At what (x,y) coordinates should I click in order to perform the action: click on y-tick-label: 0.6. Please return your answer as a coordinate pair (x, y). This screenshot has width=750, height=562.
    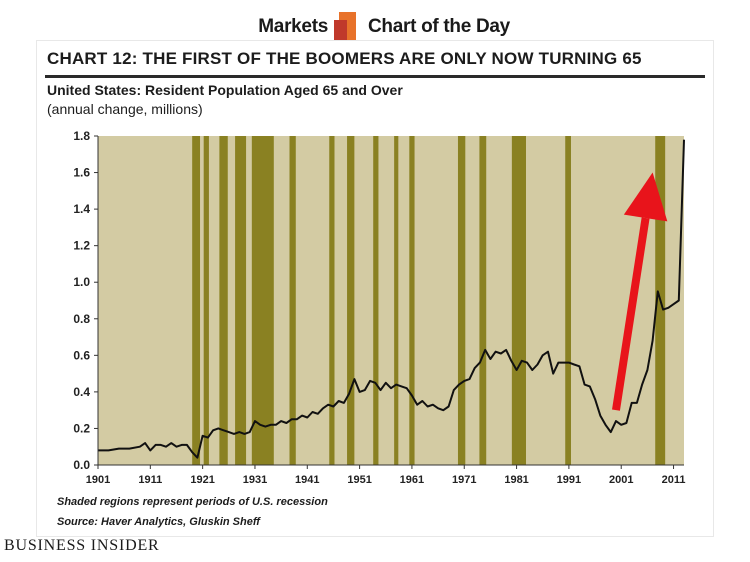
    Looking at the image, I should click on (81, 355).